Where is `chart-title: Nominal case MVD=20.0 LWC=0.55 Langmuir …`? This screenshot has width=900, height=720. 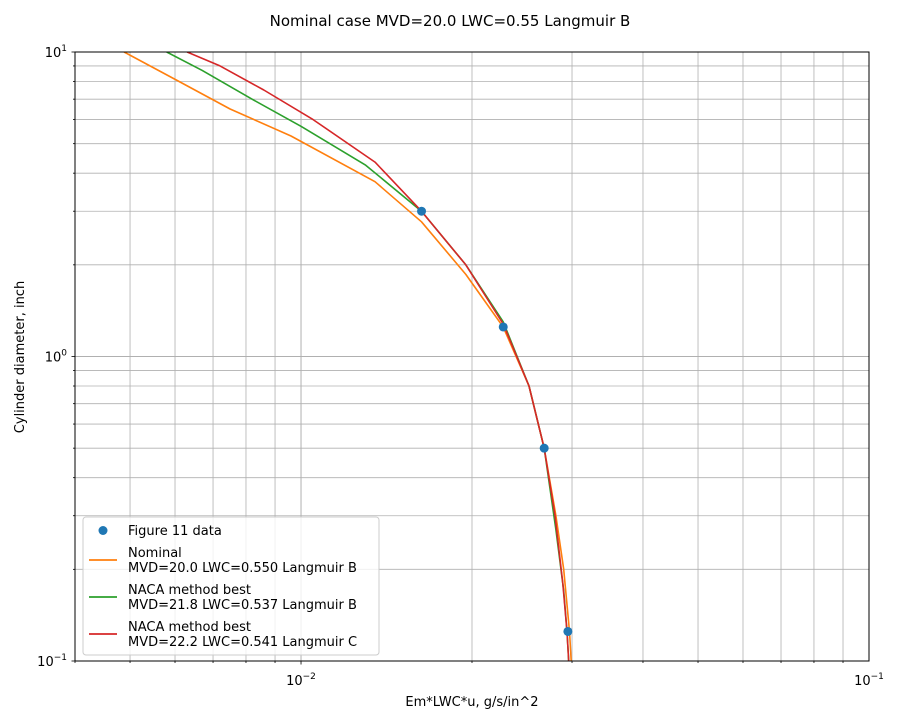
chart-title: Nominal case MVD=20.0 LWC=0.55 Langmuir … is located at coordinates (450, 21).